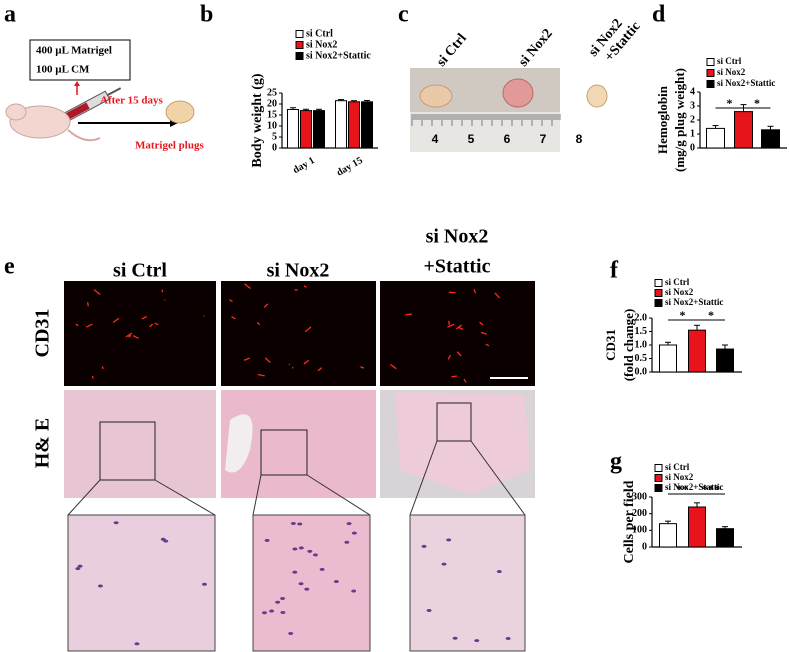 Image resolution: width=789 pixels, height=652 pixels. I want to click on ruler-number: 7, so click(543, 139).